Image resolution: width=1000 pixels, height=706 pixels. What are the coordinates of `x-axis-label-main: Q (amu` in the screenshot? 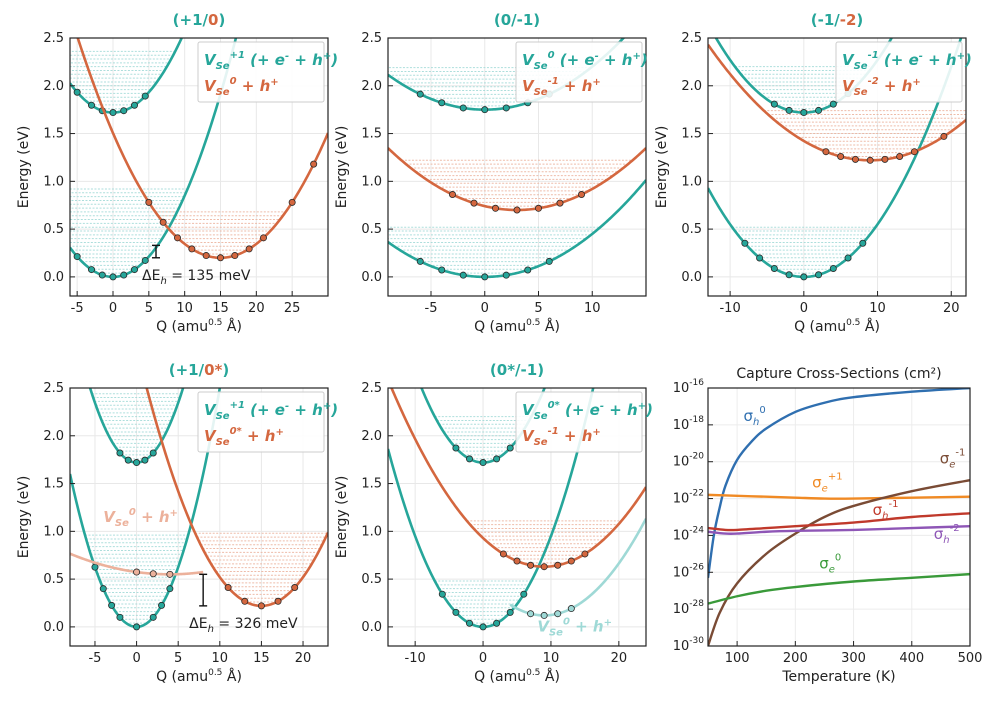 It's located at (182, 677).